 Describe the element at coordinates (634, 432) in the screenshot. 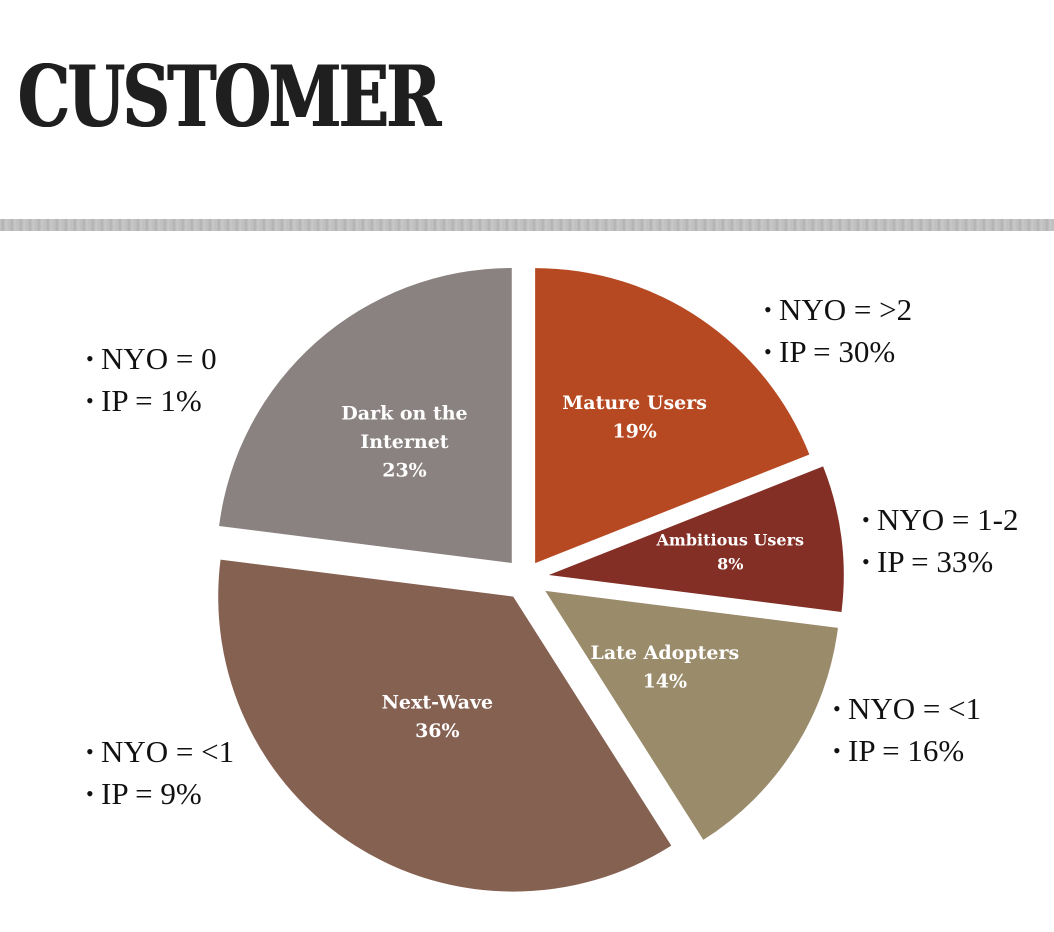

I see `pie-value-label: 19%` at that location.